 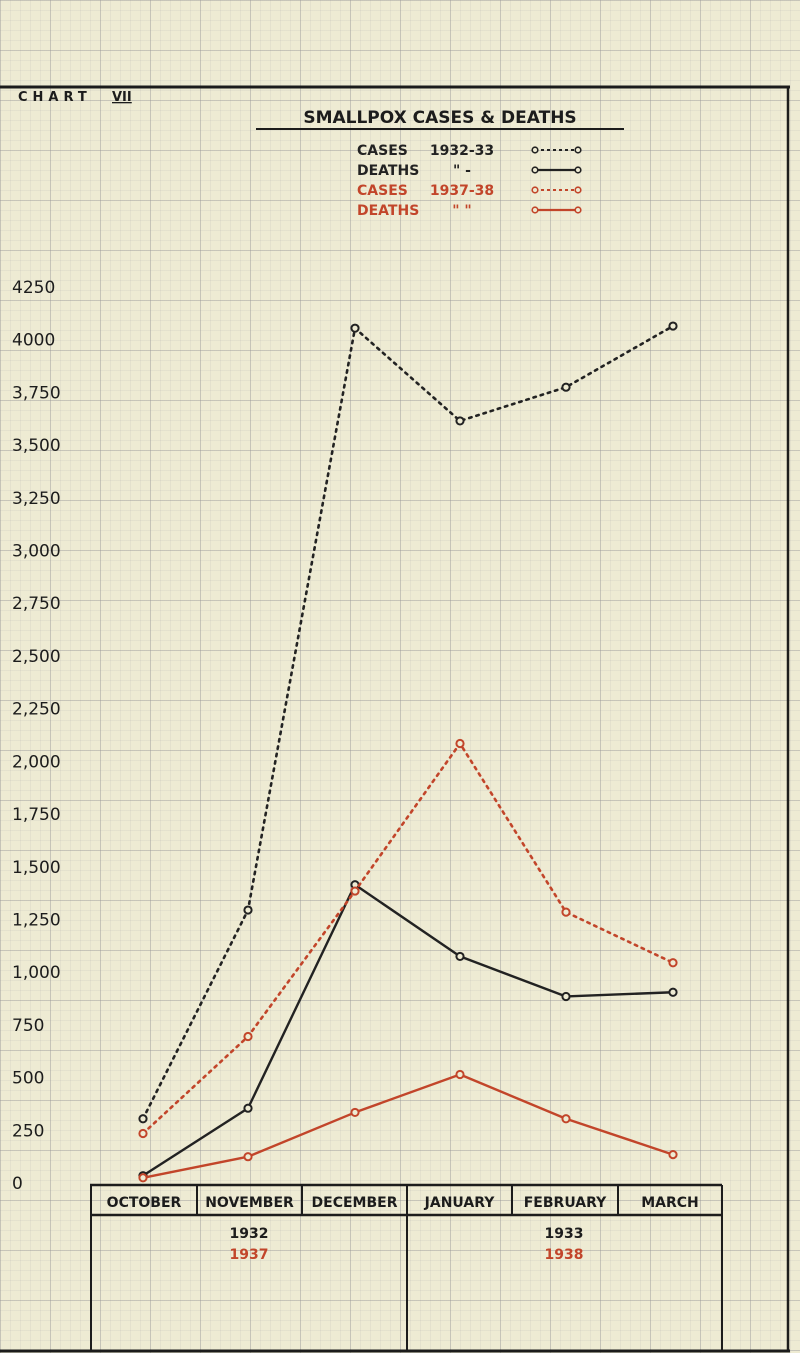 I want to click on y-tick-label: 4000, so click(x=33, y=341).